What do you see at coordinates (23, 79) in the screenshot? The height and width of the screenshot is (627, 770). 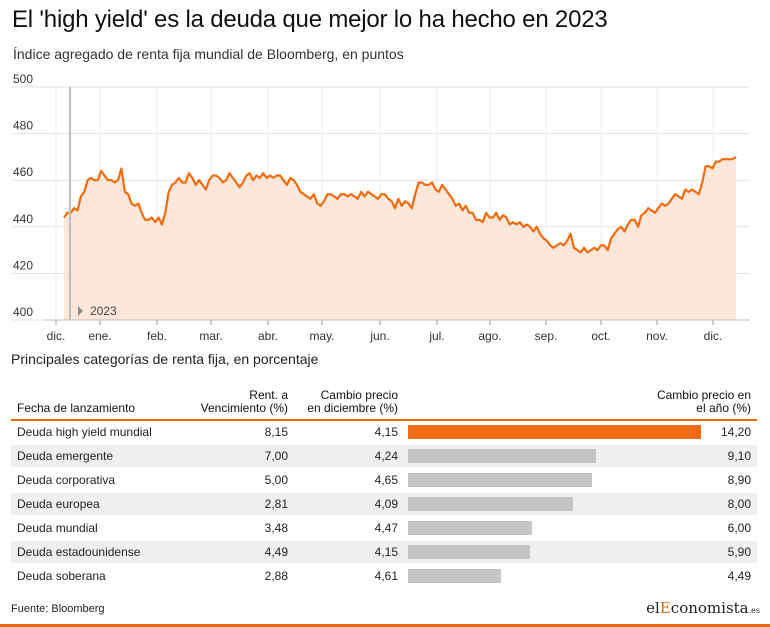 I see `y-tick-label: 500` at bounding box center [23, 79].